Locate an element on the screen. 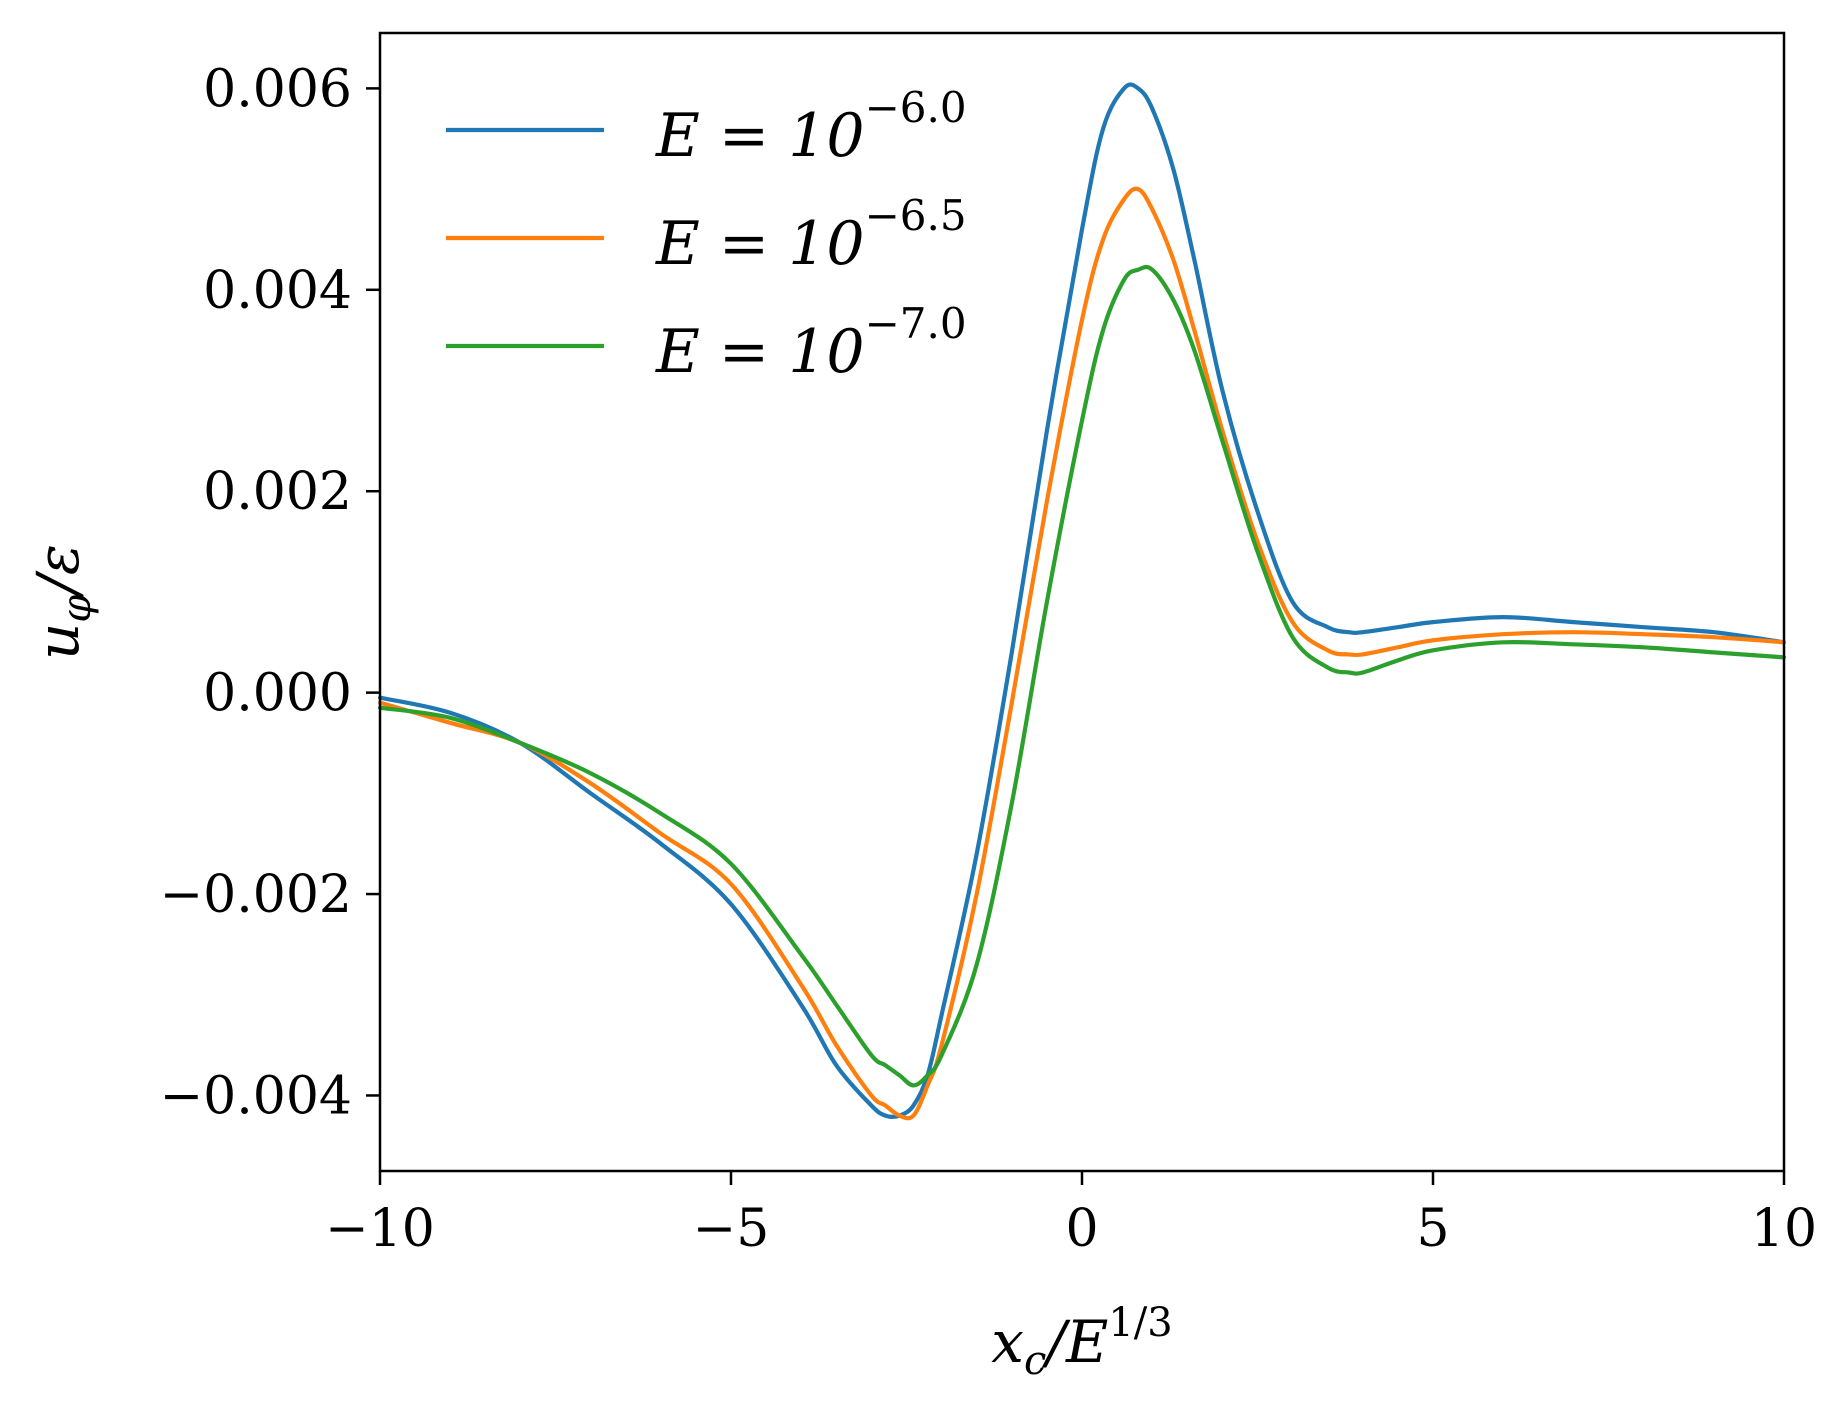 The width and height of the screenshot is (1836, 1418). legend: E = 10−6.0 E = 10−6.5 E = 10−7.0 is located at coordinates (706, 235).